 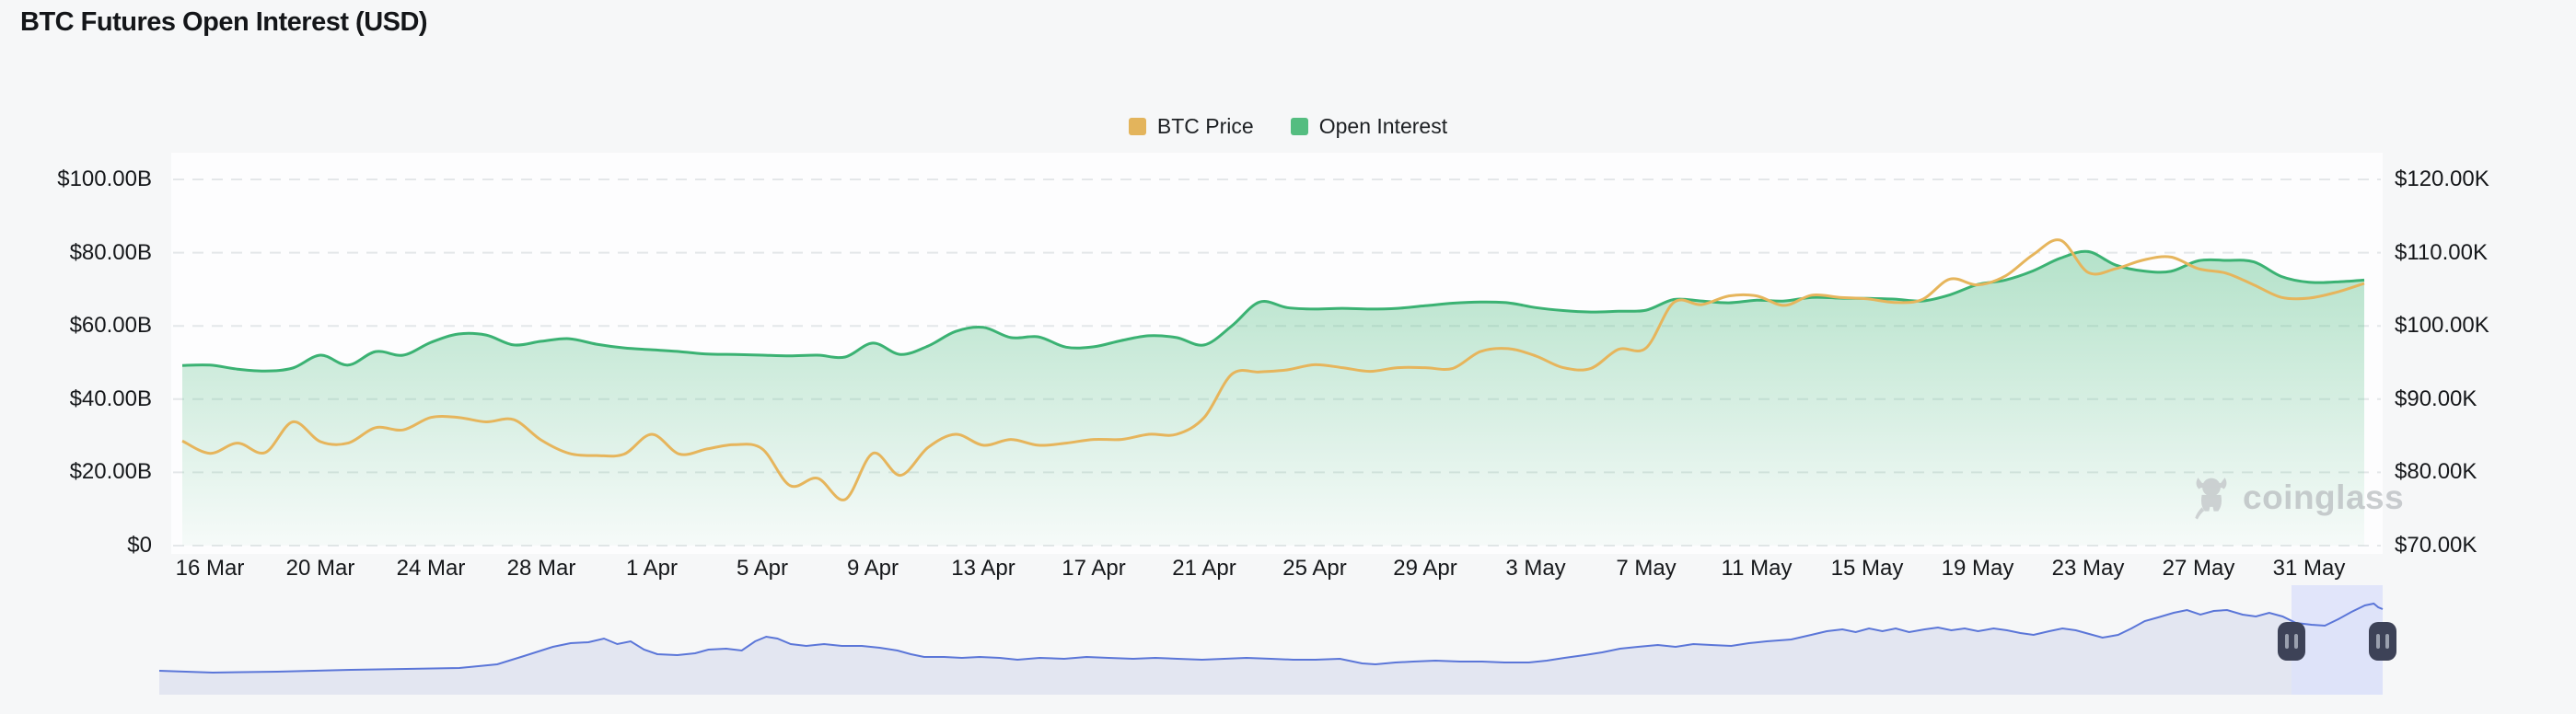 I want to click on navigator-sparkline, so click(x=1271, y=638).